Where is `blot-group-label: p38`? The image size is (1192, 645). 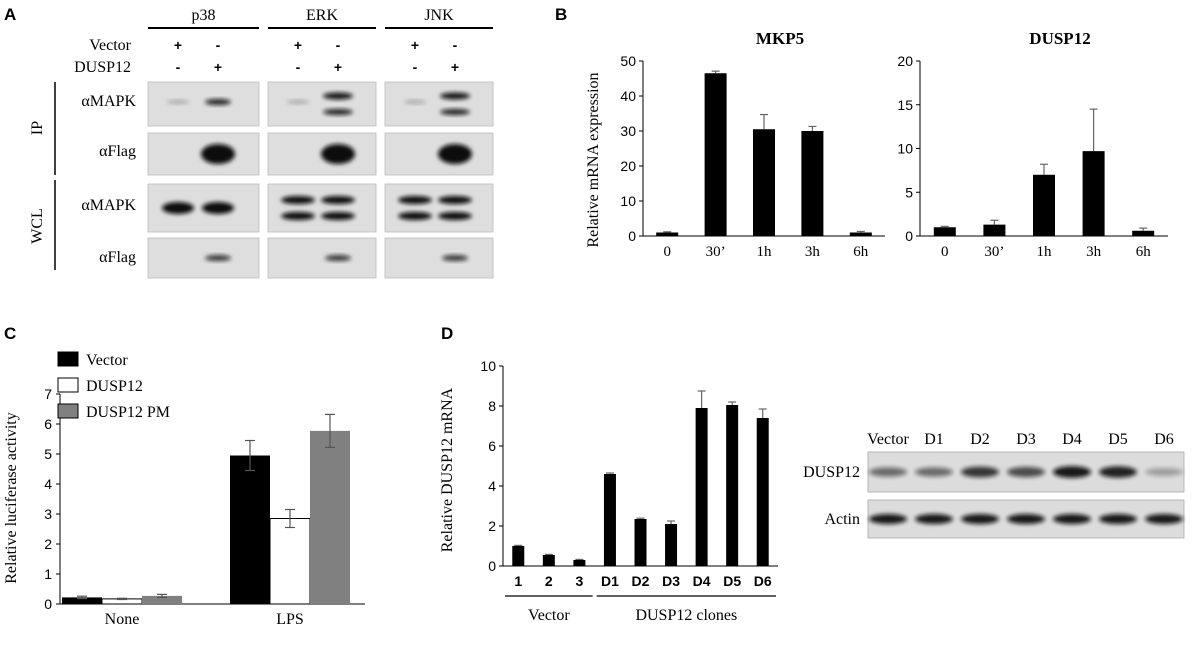 blot-group-label: p38 is located at coordinates (204, 15).